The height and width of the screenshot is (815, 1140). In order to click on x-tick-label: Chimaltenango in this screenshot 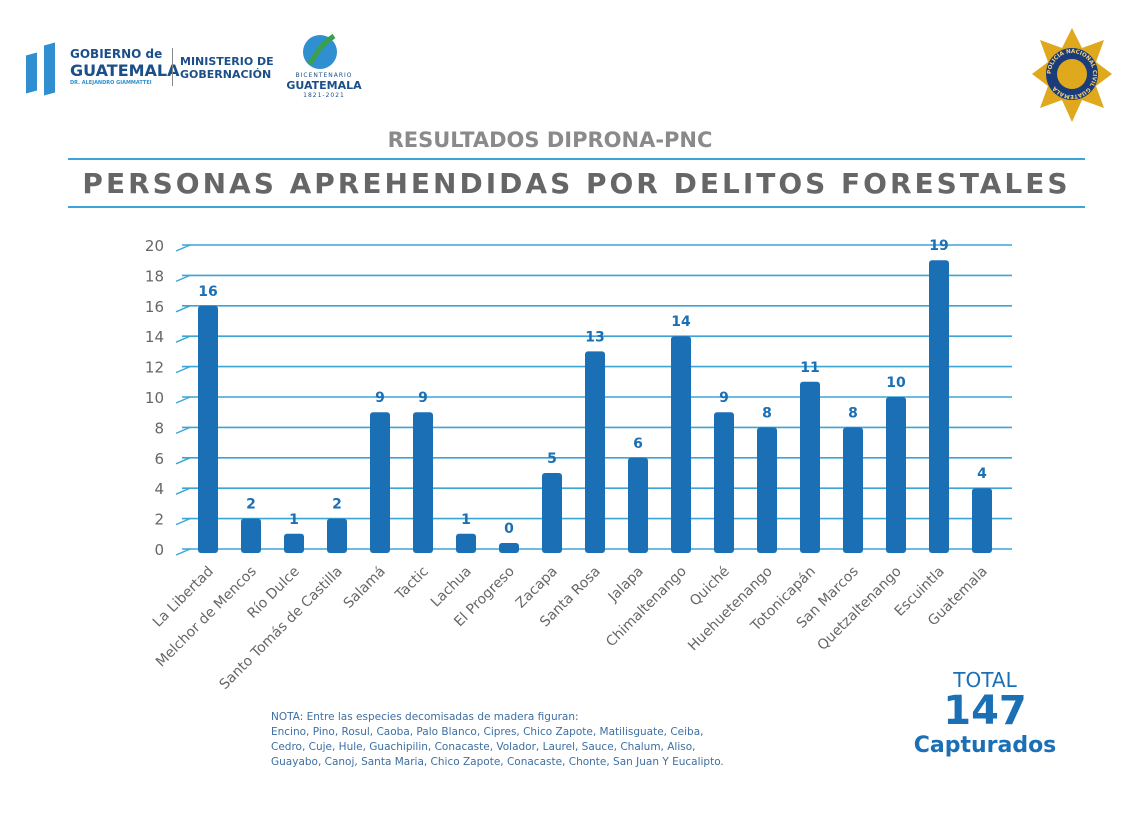, I will do `click(646, 607)`.